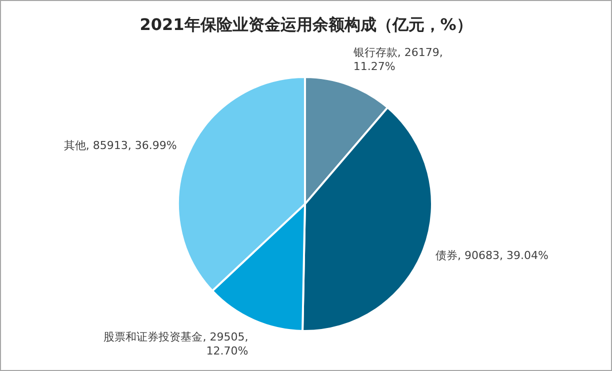 This screenshot has height=371, width=612. I want to click on chart-title: 2021年保险业资金运用余额构成（亿元，%）, so click(306, 24).